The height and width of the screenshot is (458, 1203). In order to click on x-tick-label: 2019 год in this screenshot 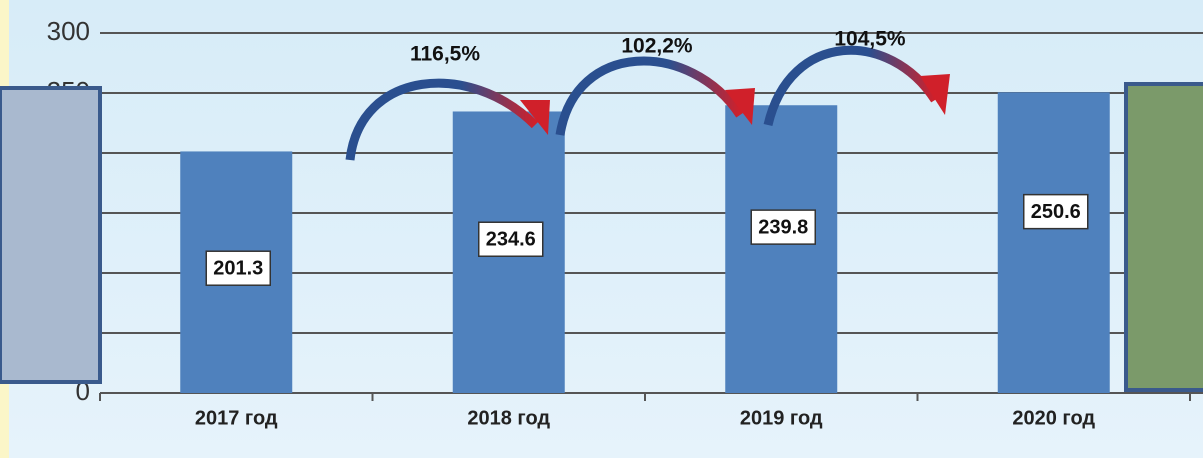, I will do `click(781, 418)`.